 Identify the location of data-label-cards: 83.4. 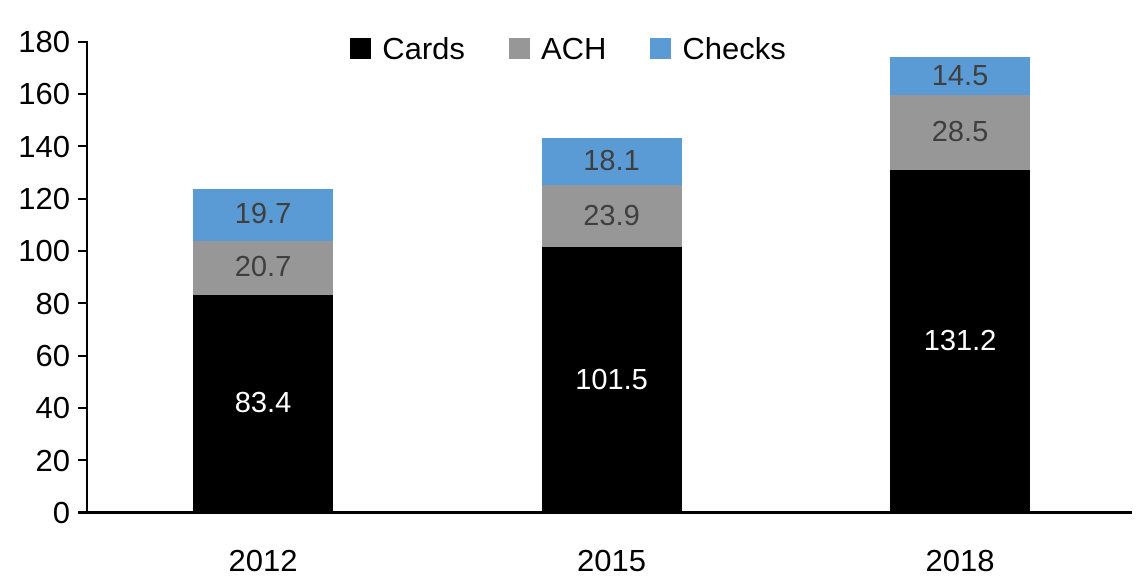
(263, 403).